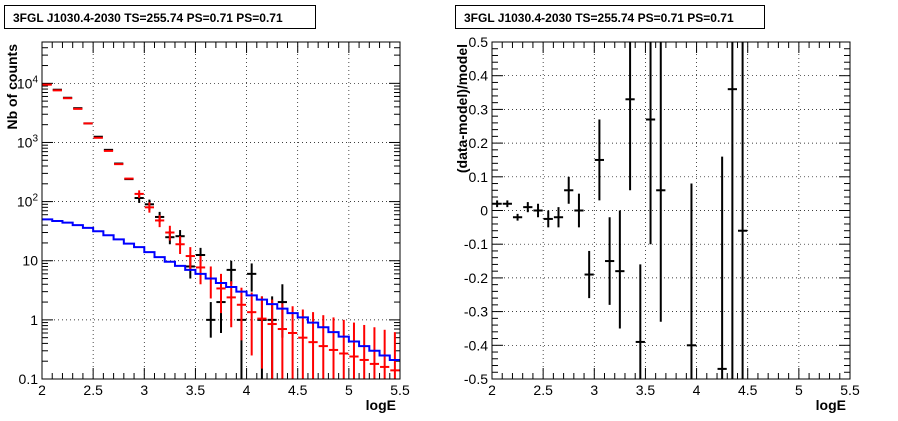  I want to click on y-tick-label: 0.2, so click(479, 143).